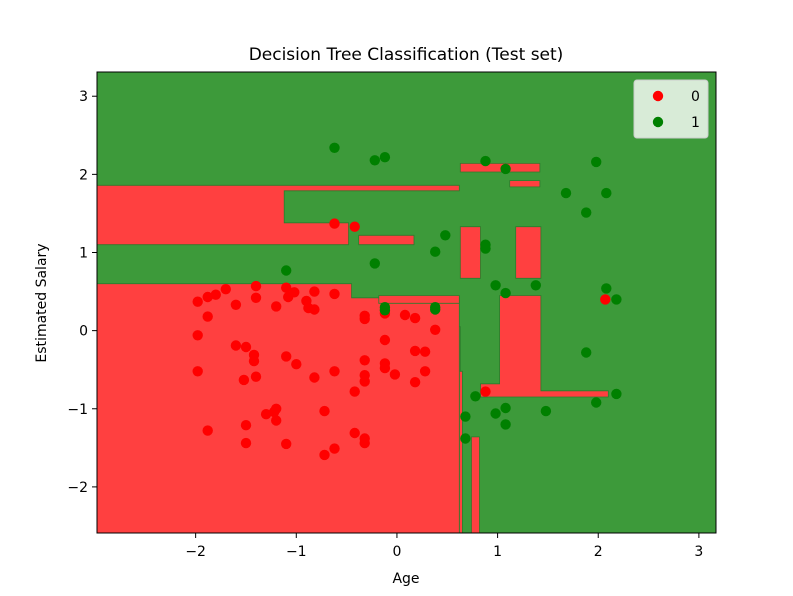 This screenshot has height=596, width=793. What do you see at coordinates (77, 410) in the screenshot?
I see `y-tick-label: −1` at bounding box center [77, 410].